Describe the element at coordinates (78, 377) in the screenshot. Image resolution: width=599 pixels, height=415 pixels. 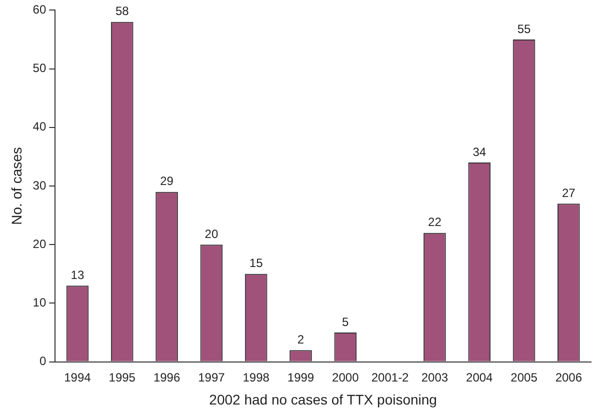
I see `x-tick-label: 1994` at that location.